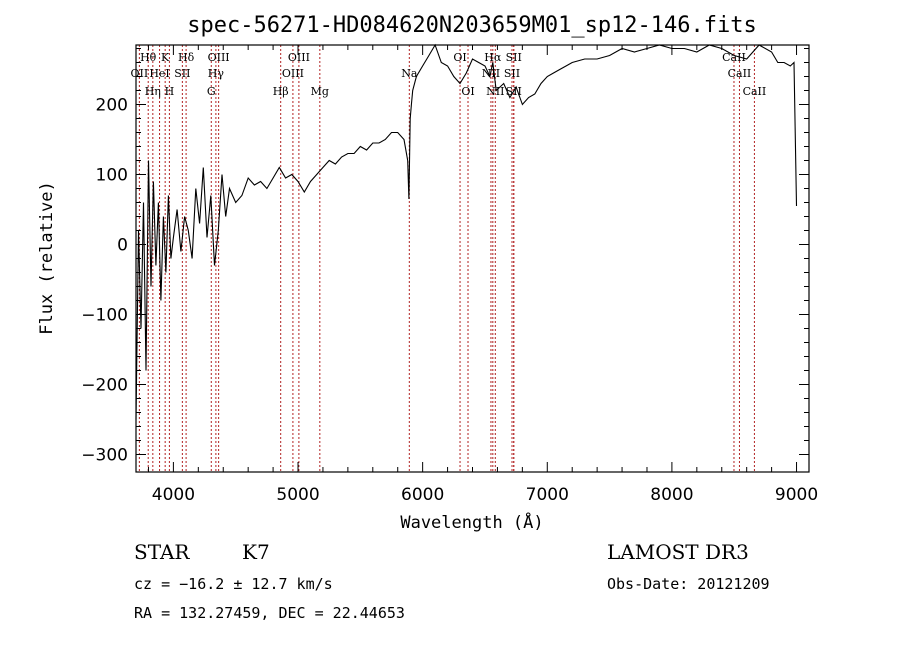 This screenshot has width=900, height=649. What do you see at coordinates (297, 495) in the screenshot?
I see `x-tick-label: 5000` at bounding box center [297, 495].